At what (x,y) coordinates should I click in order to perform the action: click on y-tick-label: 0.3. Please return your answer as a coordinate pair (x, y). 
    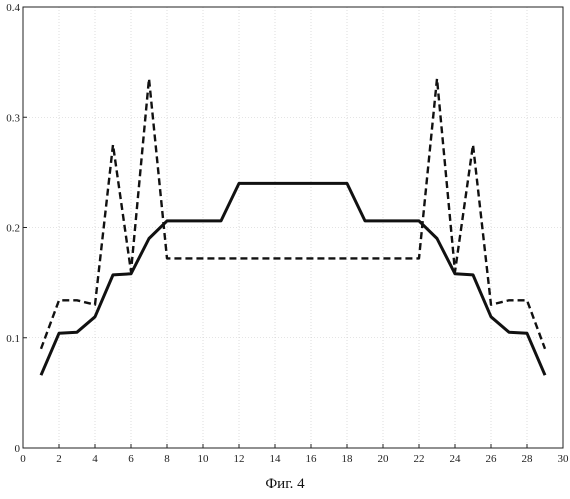
    Looking at the image, I should click on (13, 118).